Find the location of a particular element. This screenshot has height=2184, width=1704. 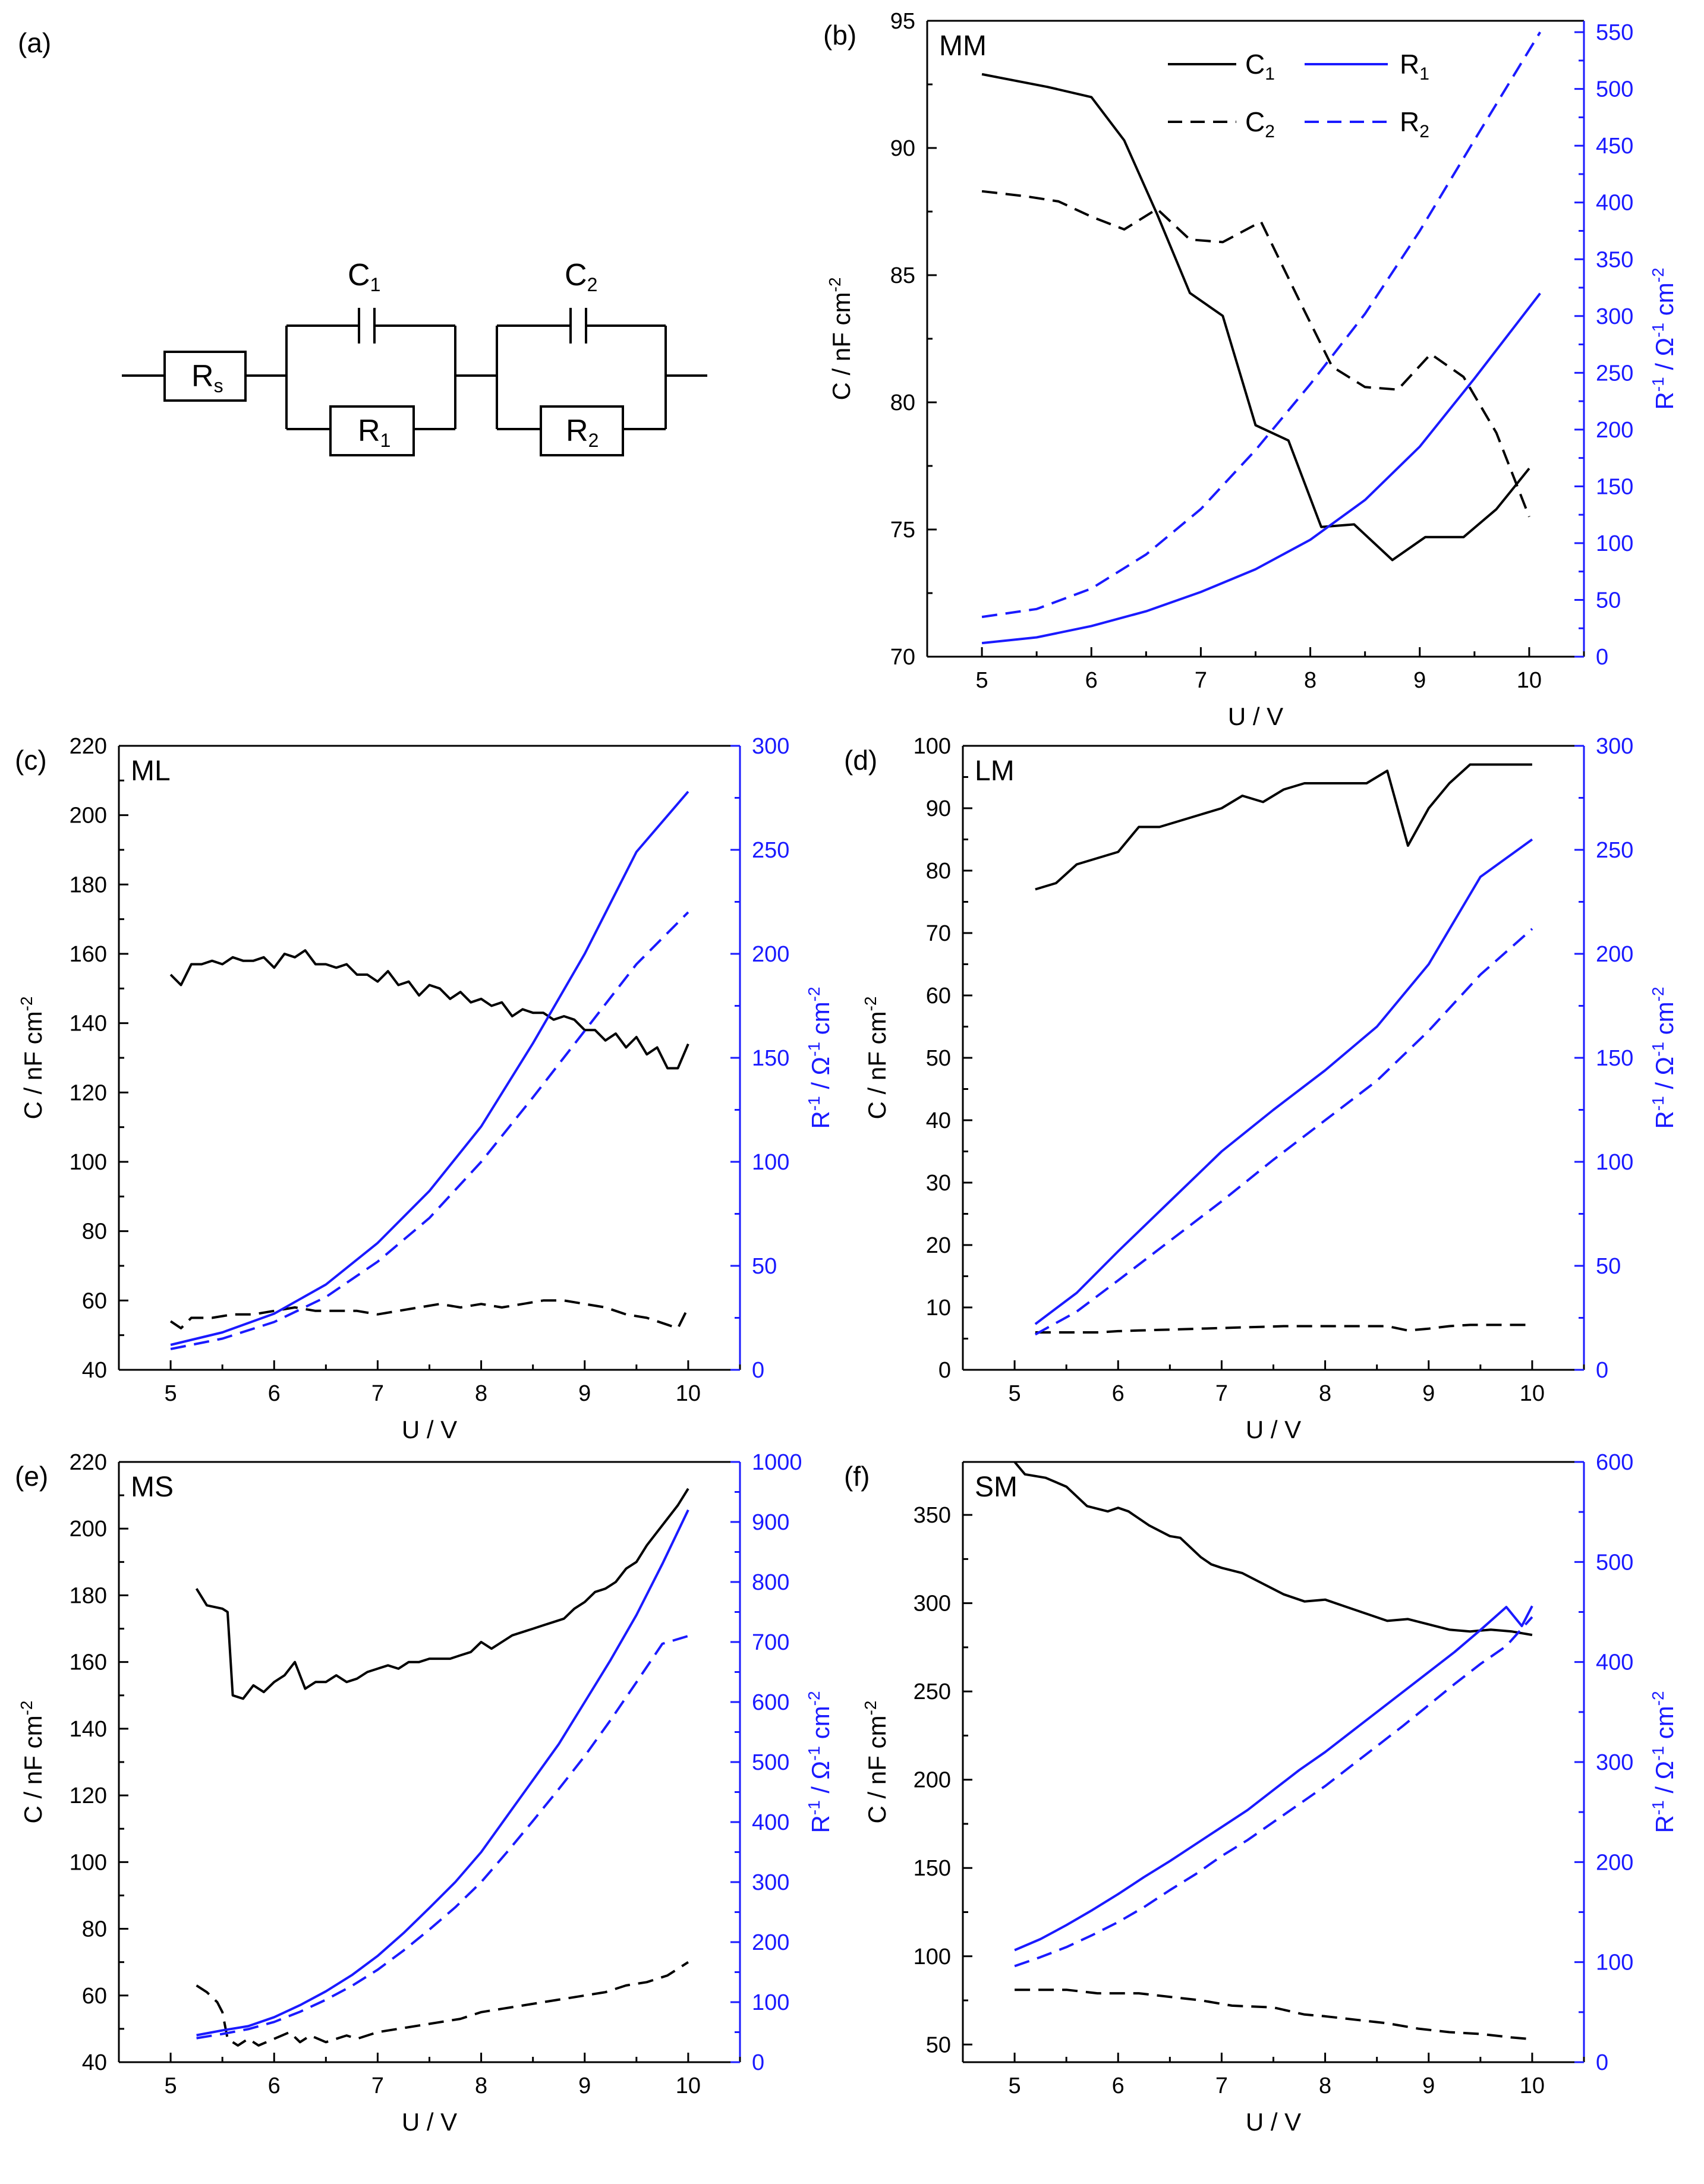

y-left-tick-label: 250 is located at coordinates (933, 1692).